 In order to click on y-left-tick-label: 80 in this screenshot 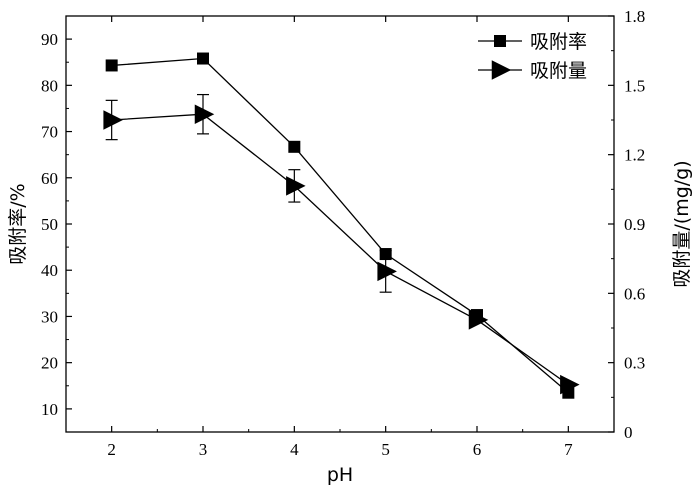, I will do `click(49, 85)`.